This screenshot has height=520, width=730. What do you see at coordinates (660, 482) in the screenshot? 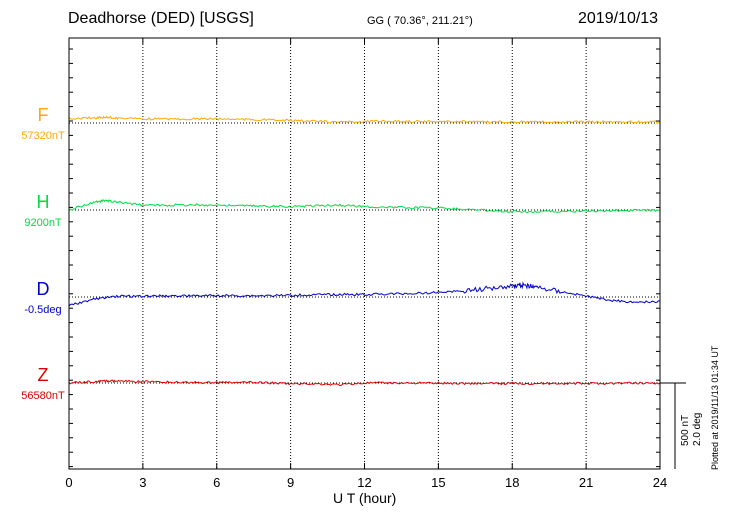
I see `x-tick-label-24: 24` at bounding box center [660, 482].